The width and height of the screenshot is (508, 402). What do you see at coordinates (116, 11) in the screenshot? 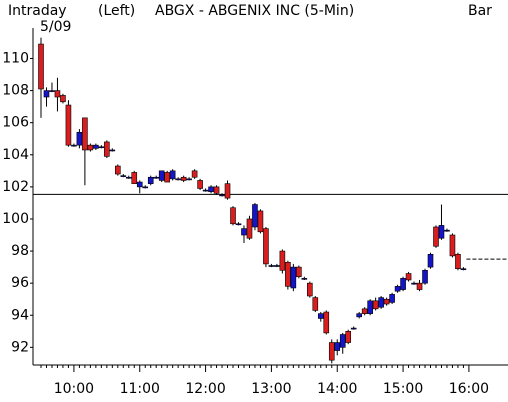
I see `axis-side-label: (Left)` at bounding box center [116, 11].